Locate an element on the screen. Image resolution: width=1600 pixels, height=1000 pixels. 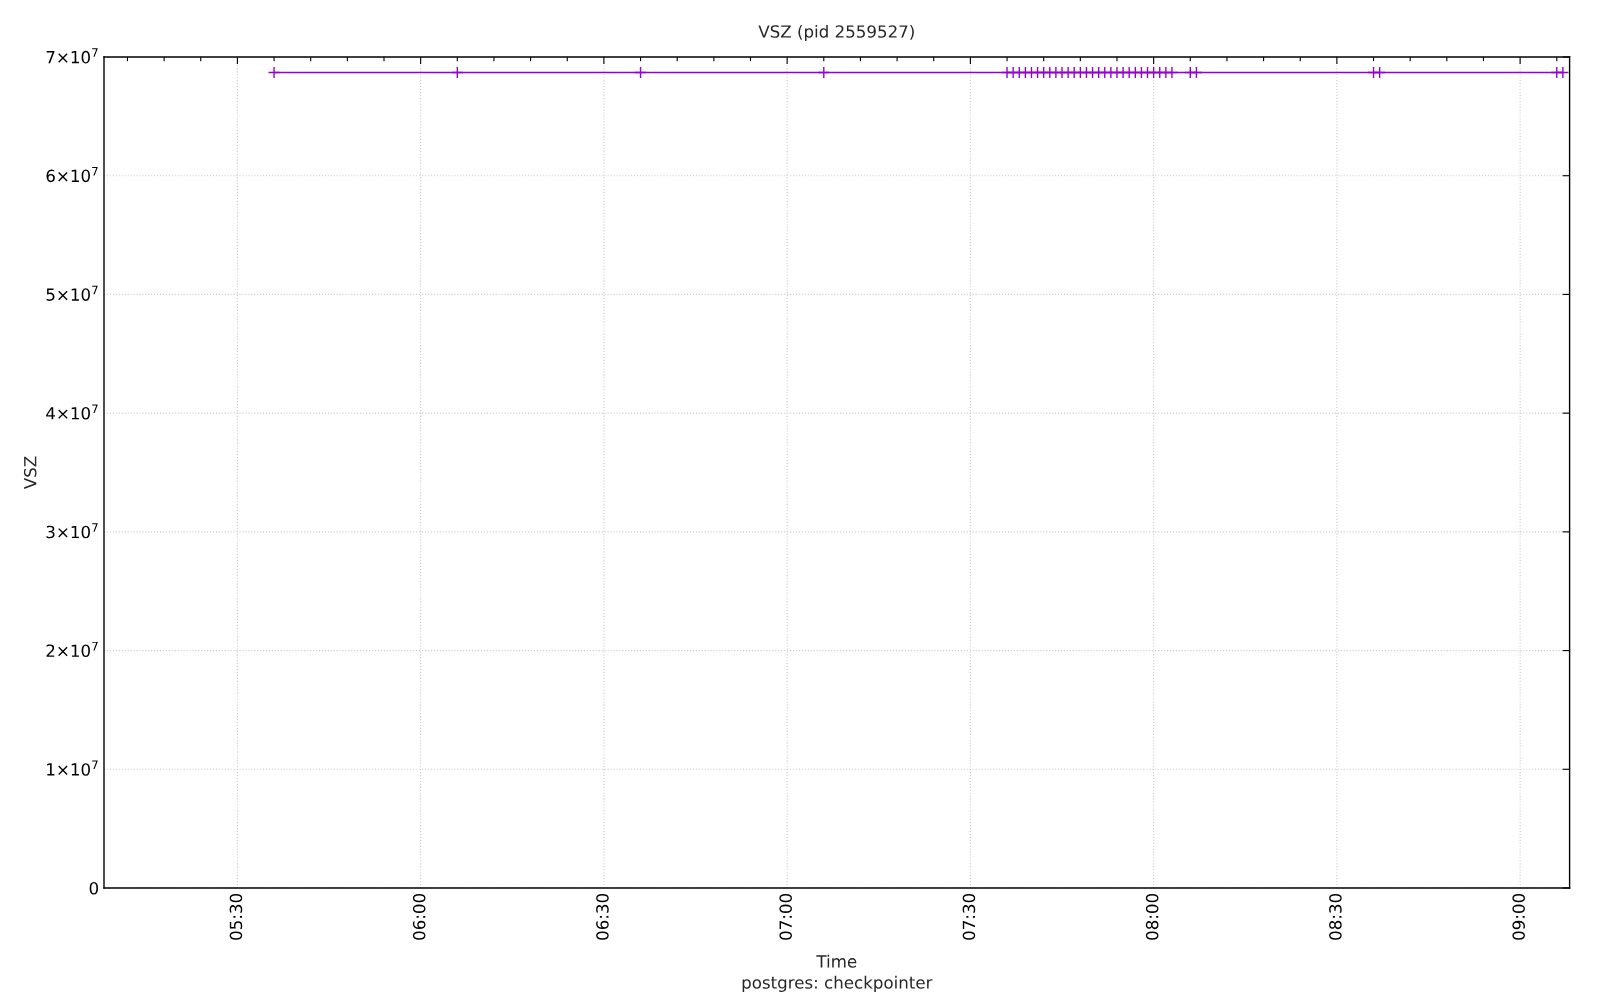
y-tick-label: 4×10$^{7}$ is located at coordinates (72, 412).